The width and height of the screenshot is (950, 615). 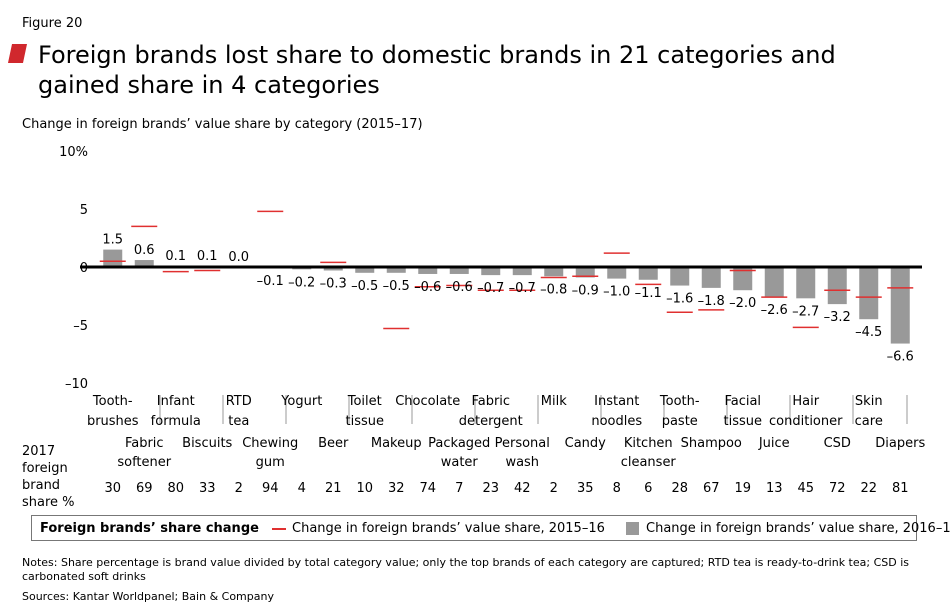 I want to click on y-tick-label: –5, so click(x=80, y=326).